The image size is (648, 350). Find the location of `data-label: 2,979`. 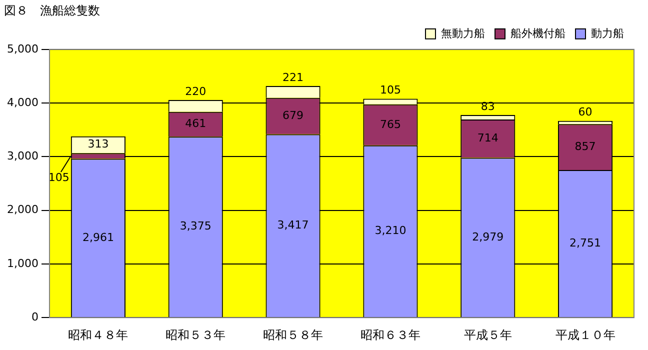

data-label: 2,979 is located at coordinates (488, 237).